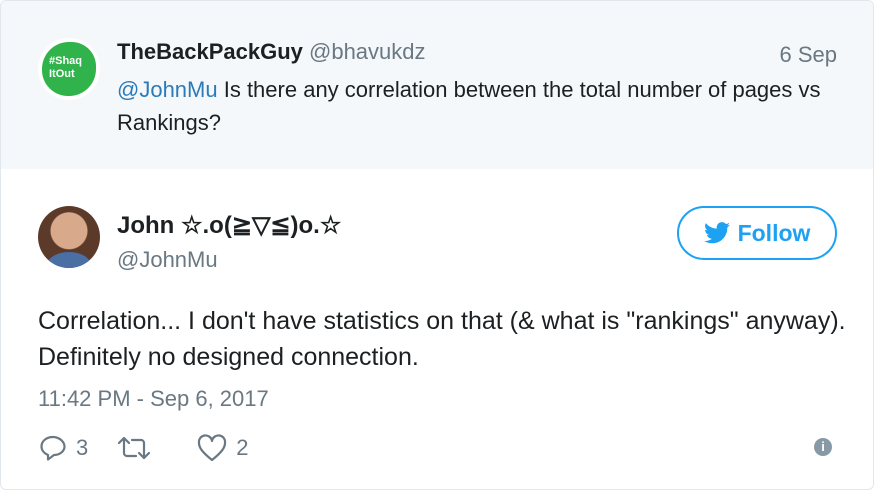 This screenshot has height=490, width=874. What do you see at coordinates (82, 447) in the screenshot?
I see `reply-count: 3` at bounding box center [82, 447].